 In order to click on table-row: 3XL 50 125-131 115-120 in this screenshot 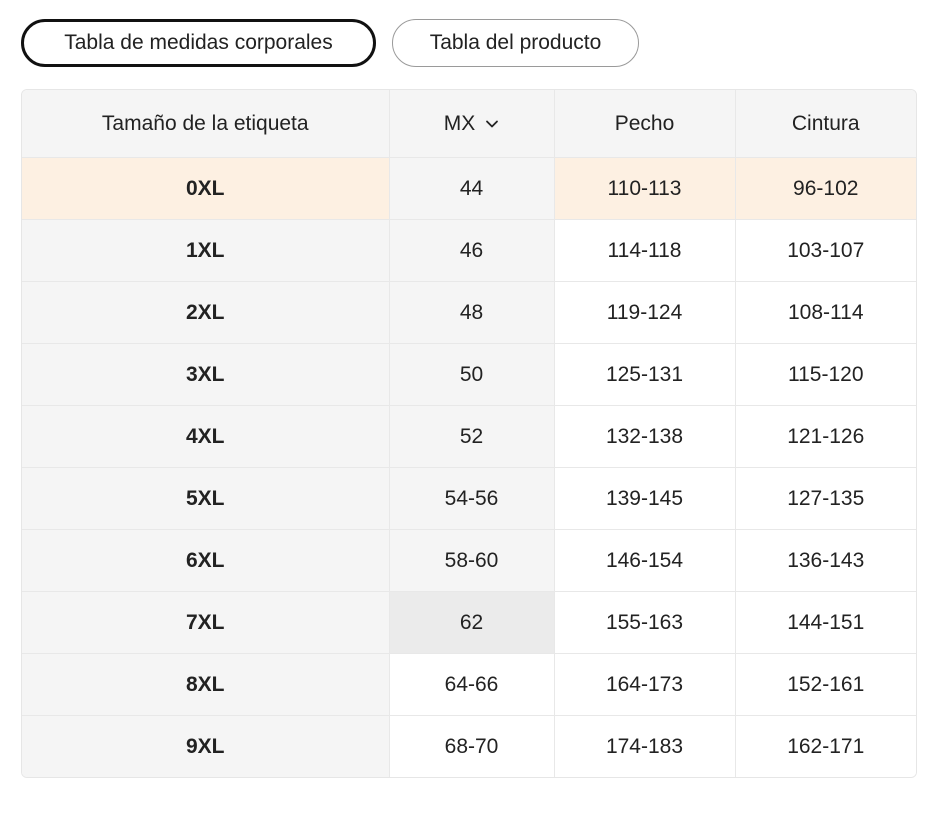, I will do `click(469, 374)`.